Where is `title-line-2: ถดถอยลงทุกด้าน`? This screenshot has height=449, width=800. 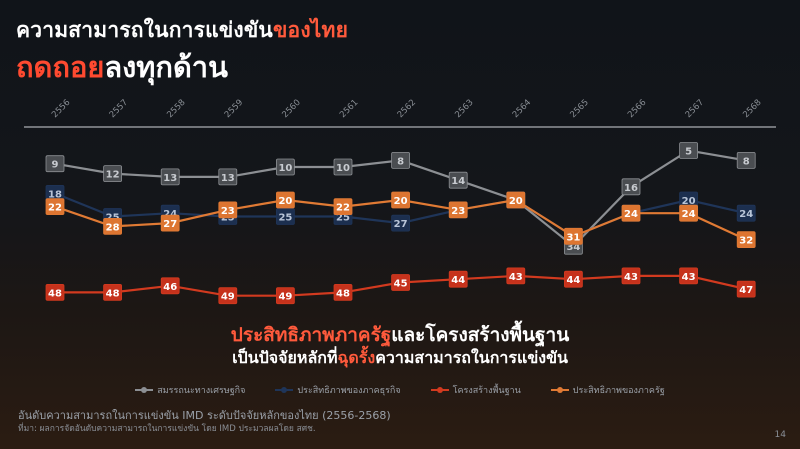 title-line-2: ถดถอยลงทุกด้าน is located at coordinates (122, 67).